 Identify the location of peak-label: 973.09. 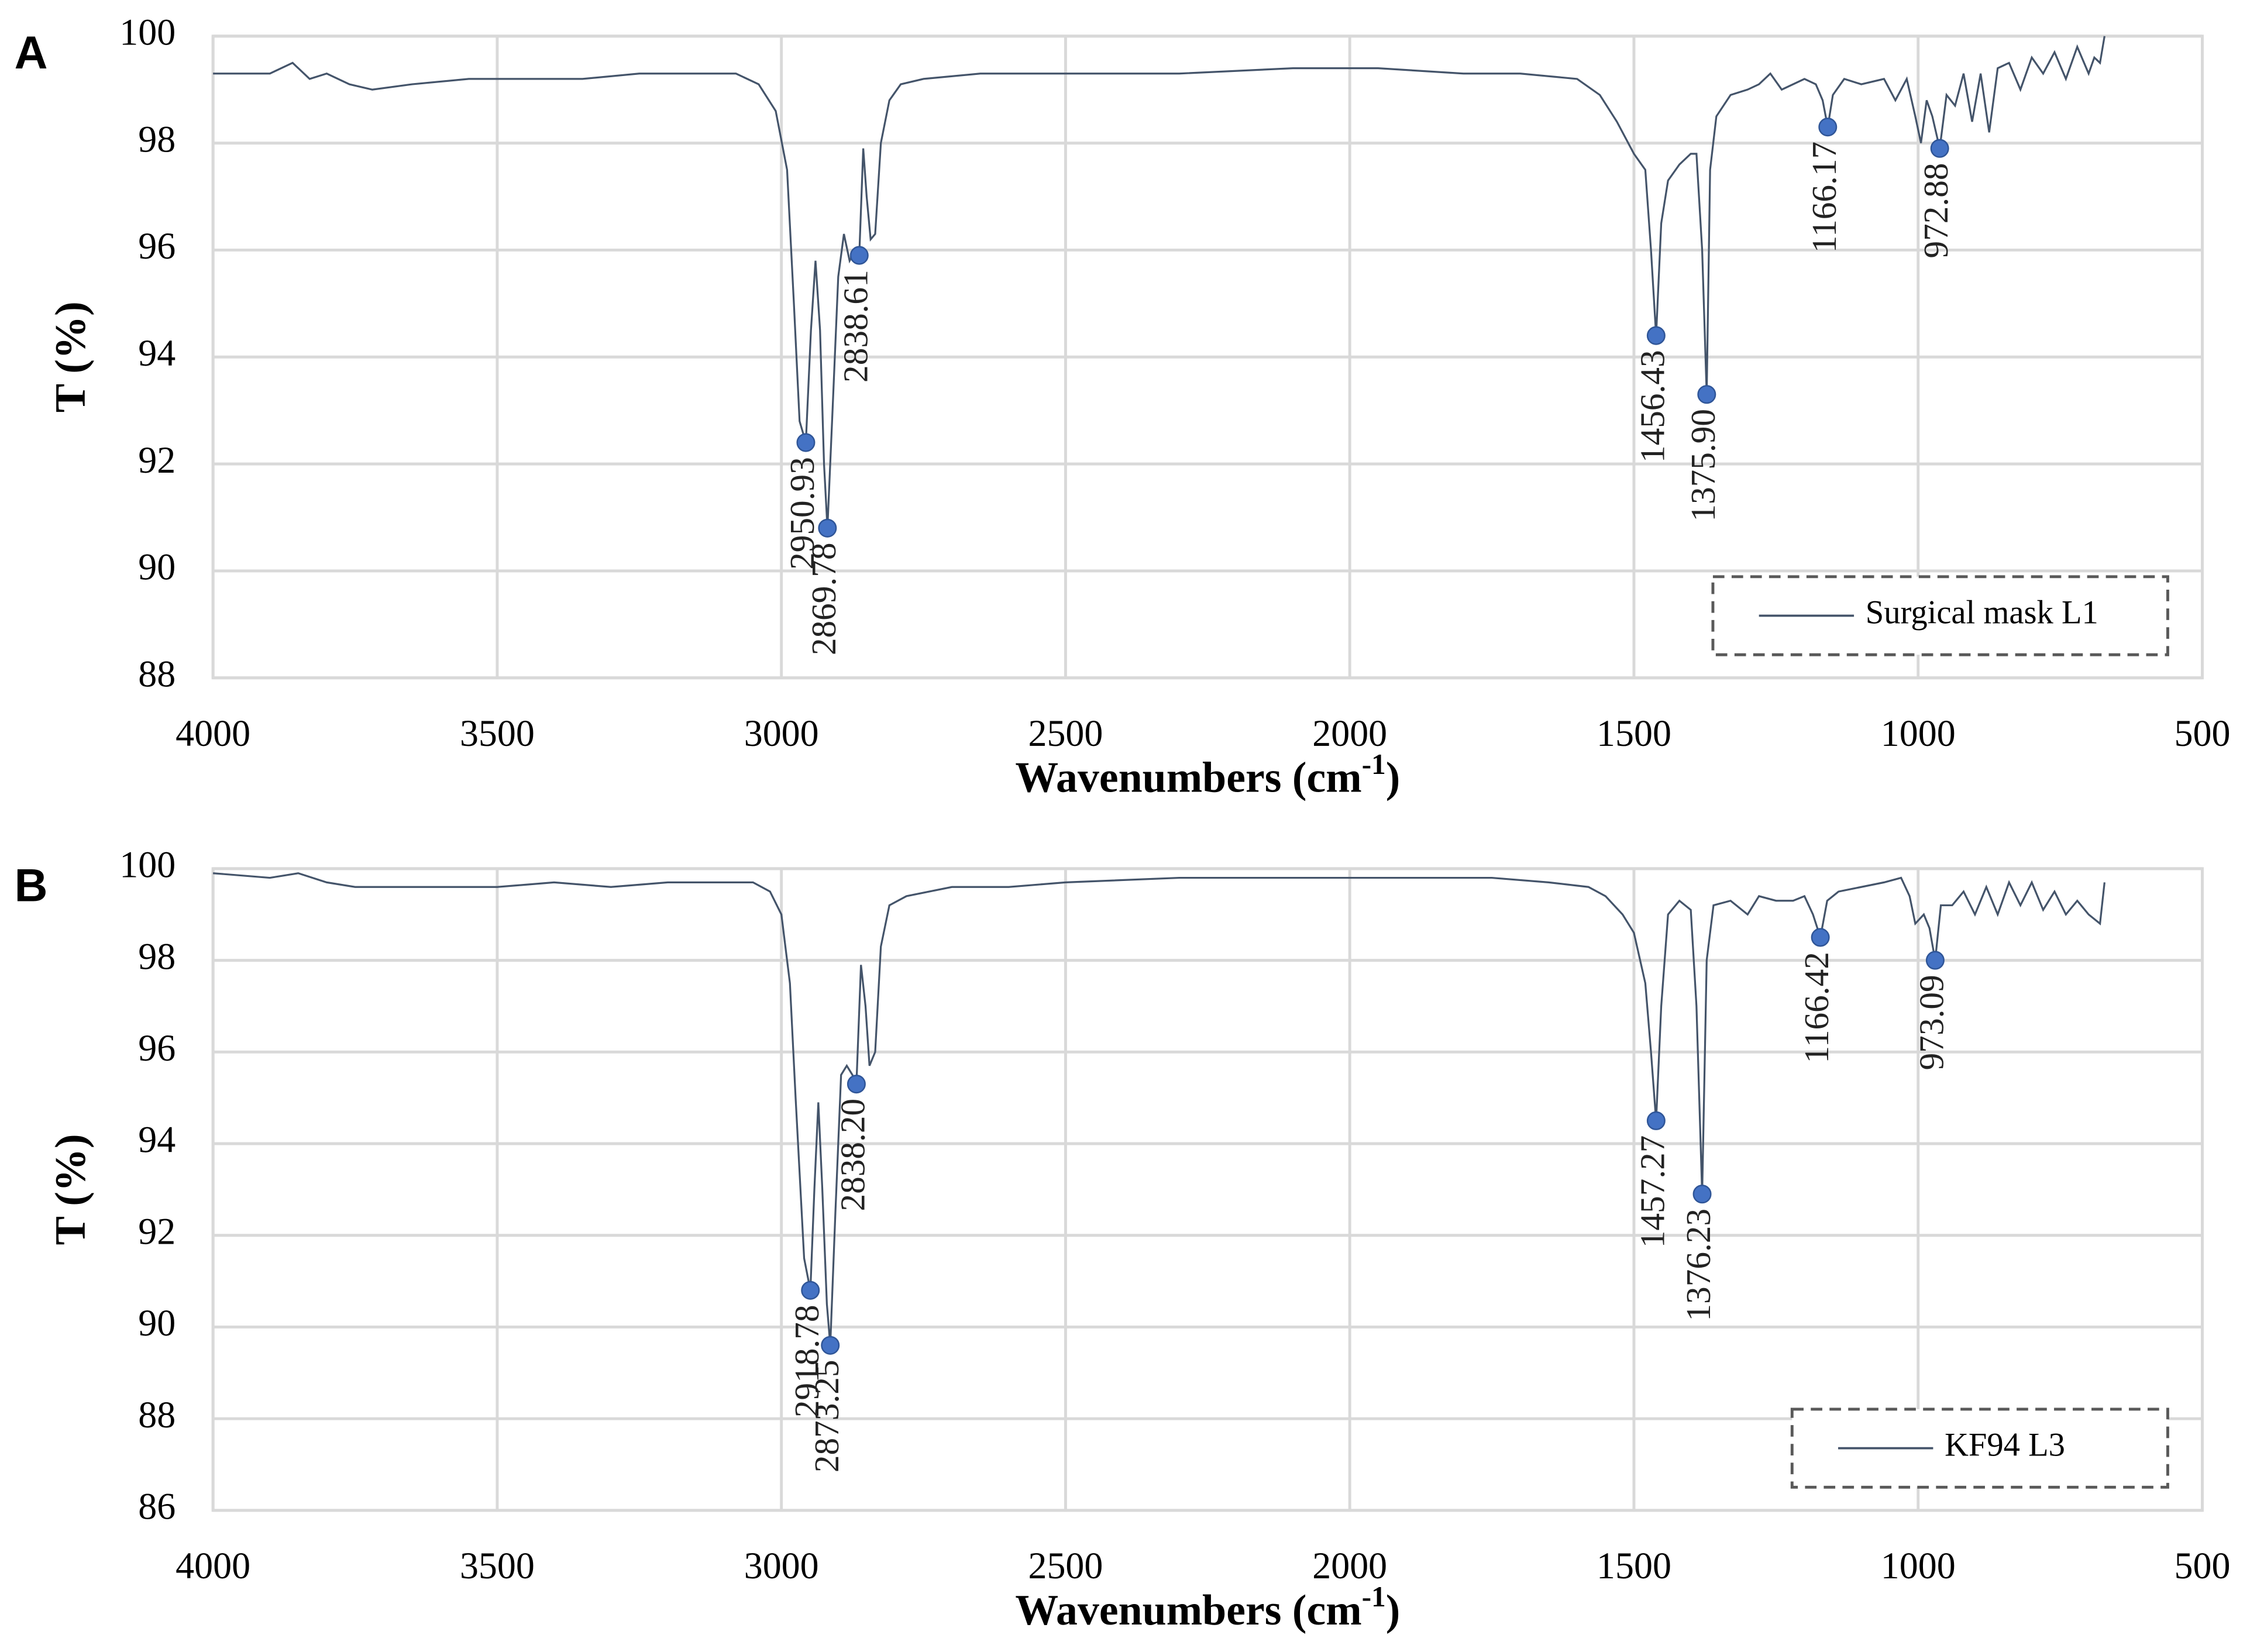
(1931, 1022).